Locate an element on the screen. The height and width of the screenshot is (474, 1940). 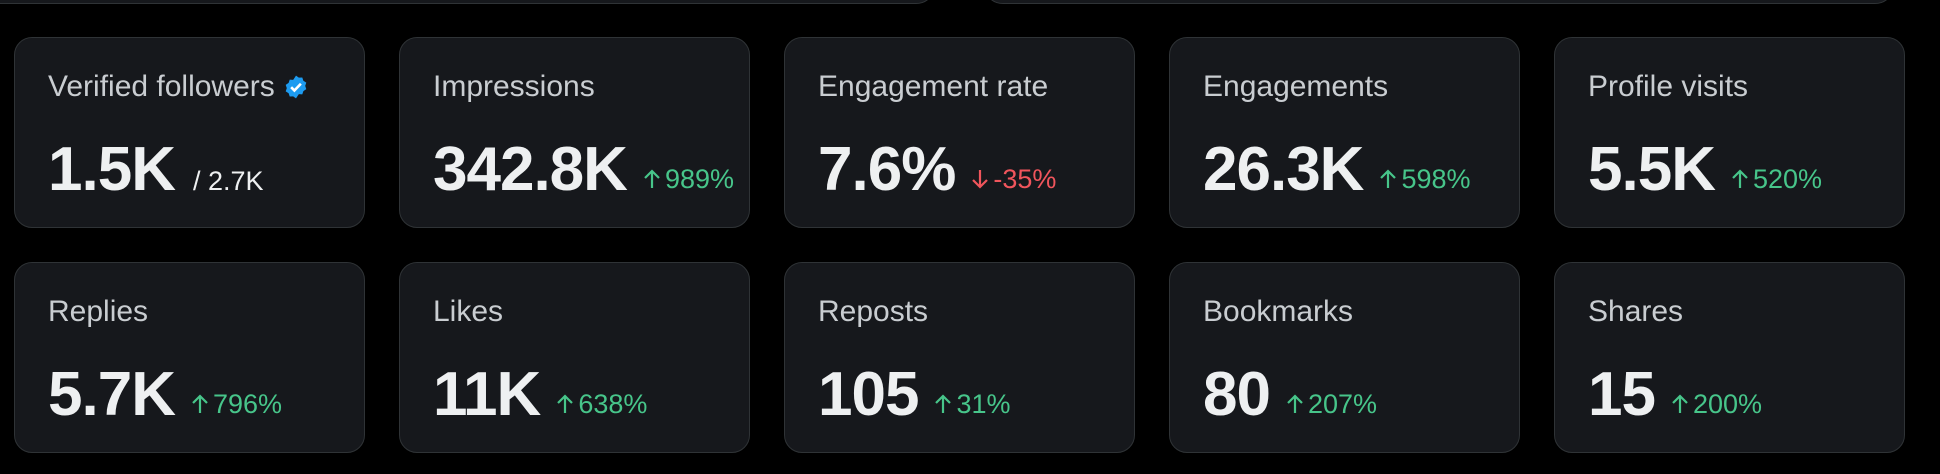
stat-label: Verified followers is located at coordinates (161, 86).